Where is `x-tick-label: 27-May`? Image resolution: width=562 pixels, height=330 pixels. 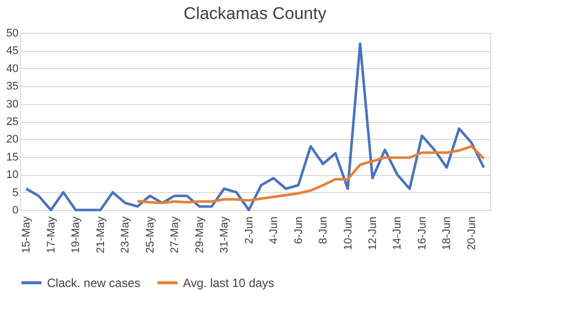
x-tick-label: 27-May is located at coordinates (175, 235).